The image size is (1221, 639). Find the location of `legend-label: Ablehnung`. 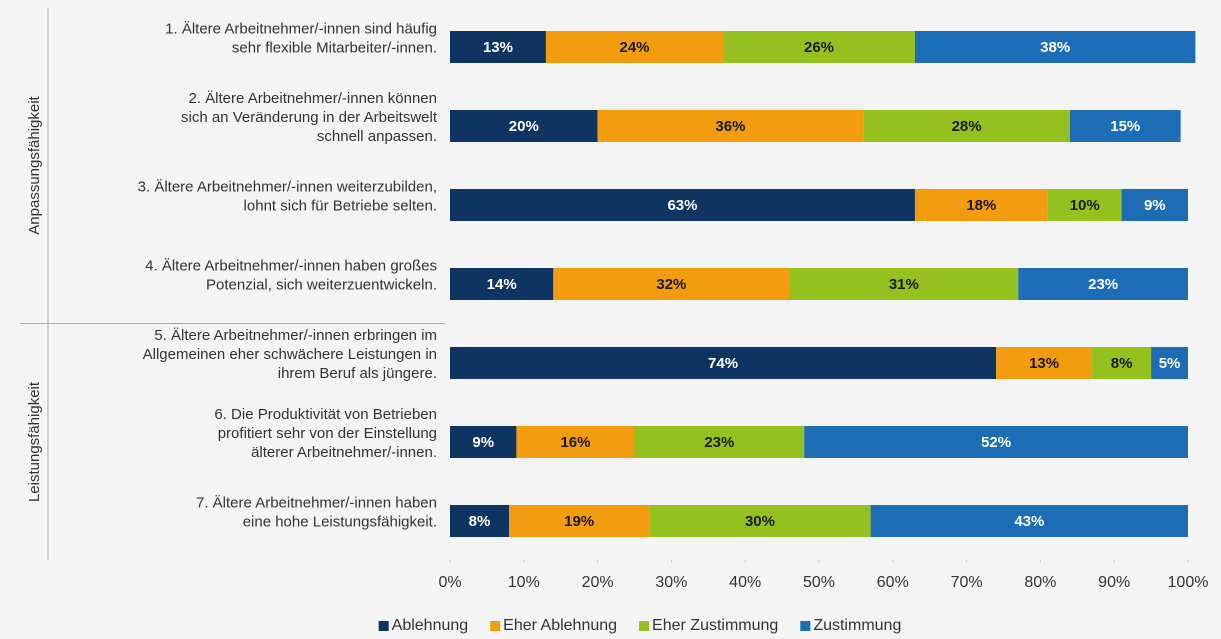

legend-label: Ablehnung is located at coordinates (430, 625).